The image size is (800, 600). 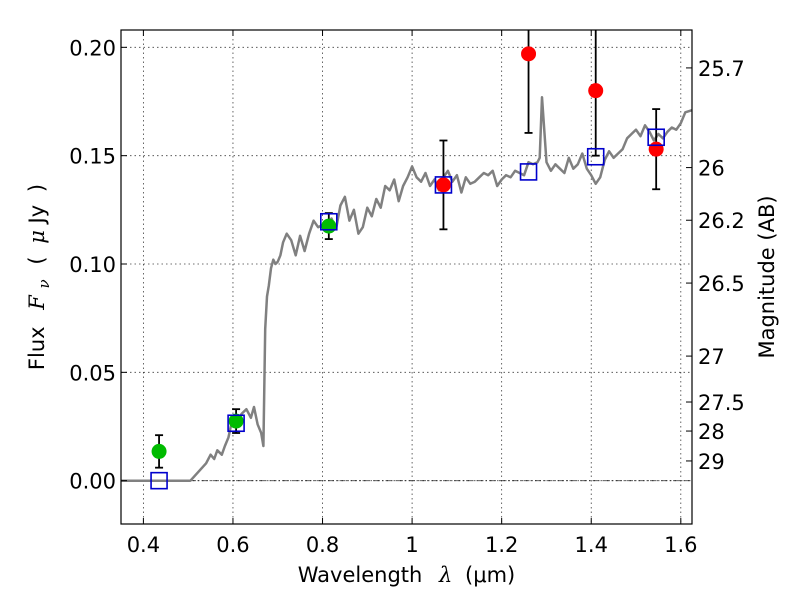 What do you see at coordinates (37, 237) in the screenshot?
I see `y-axis-title-mu: μ` at bounding box center [37, 237].